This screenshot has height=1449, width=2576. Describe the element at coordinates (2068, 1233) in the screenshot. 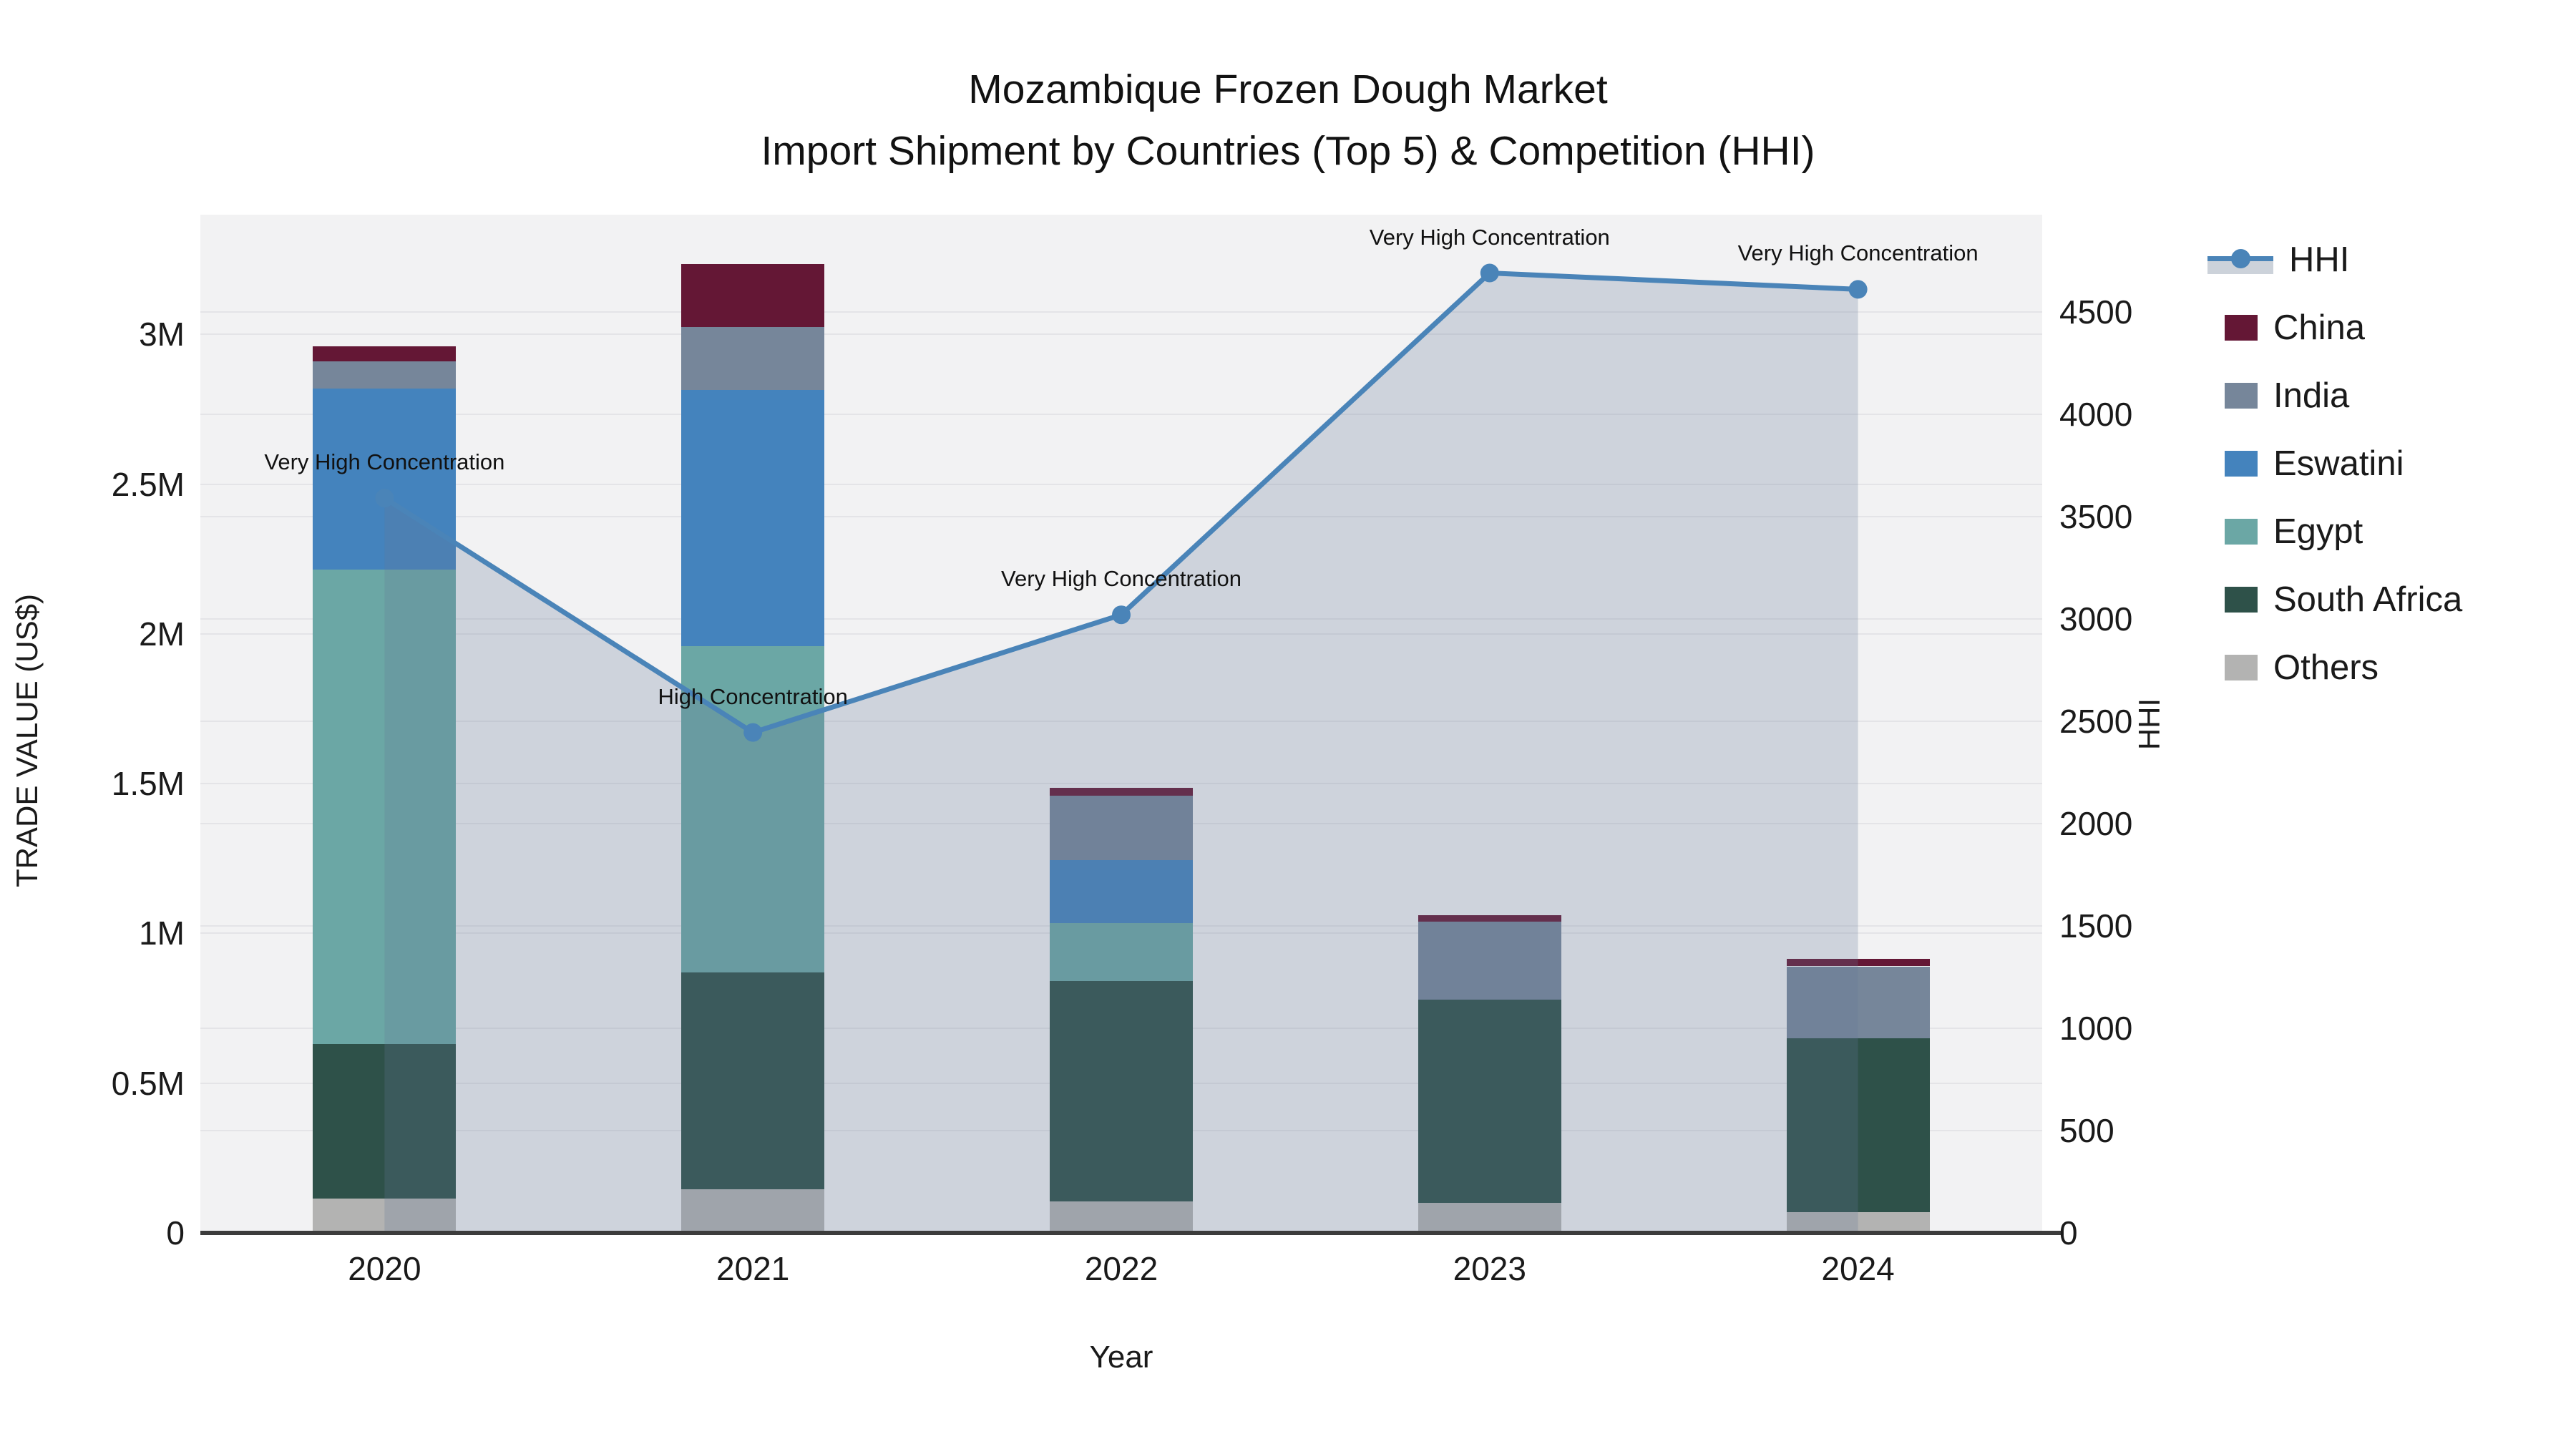

I see `y-right-tick-0: 0` at that location.